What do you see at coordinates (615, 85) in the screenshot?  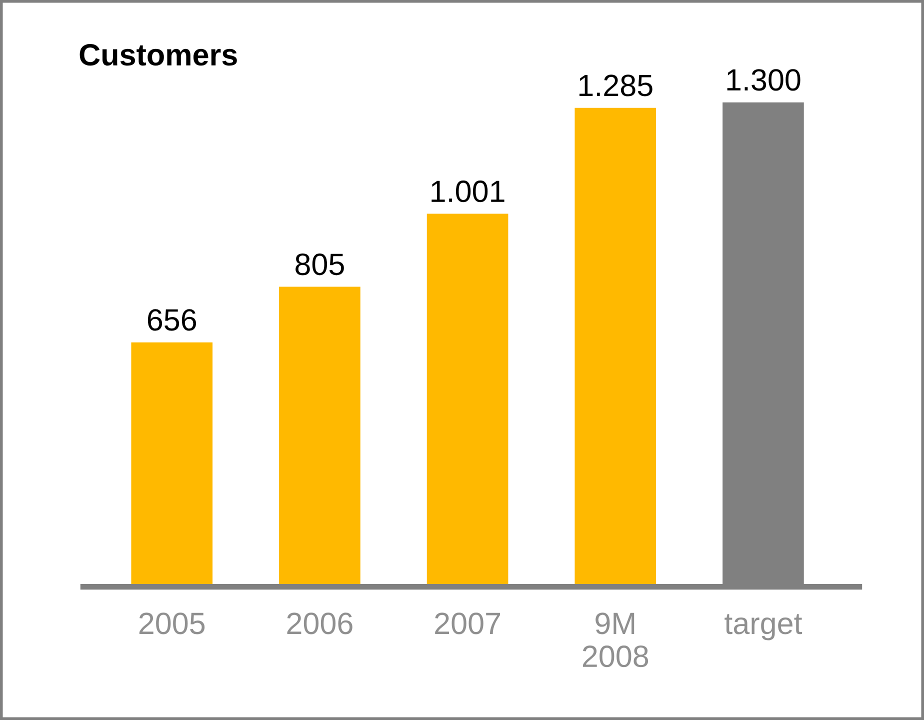 I see `data-label: 1.285` at bounding box center [615, 85].